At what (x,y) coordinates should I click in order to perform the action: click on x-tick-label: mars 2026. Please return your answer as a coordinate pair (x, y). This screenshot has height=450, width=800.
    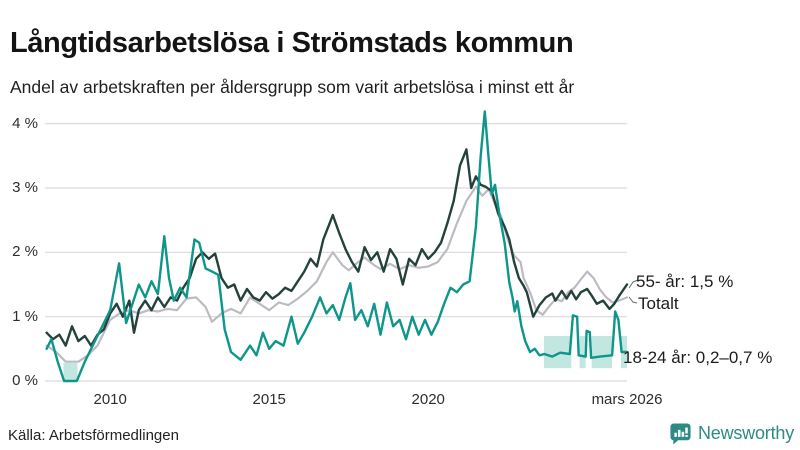
    Looking at the image, I should click on (627, 399).